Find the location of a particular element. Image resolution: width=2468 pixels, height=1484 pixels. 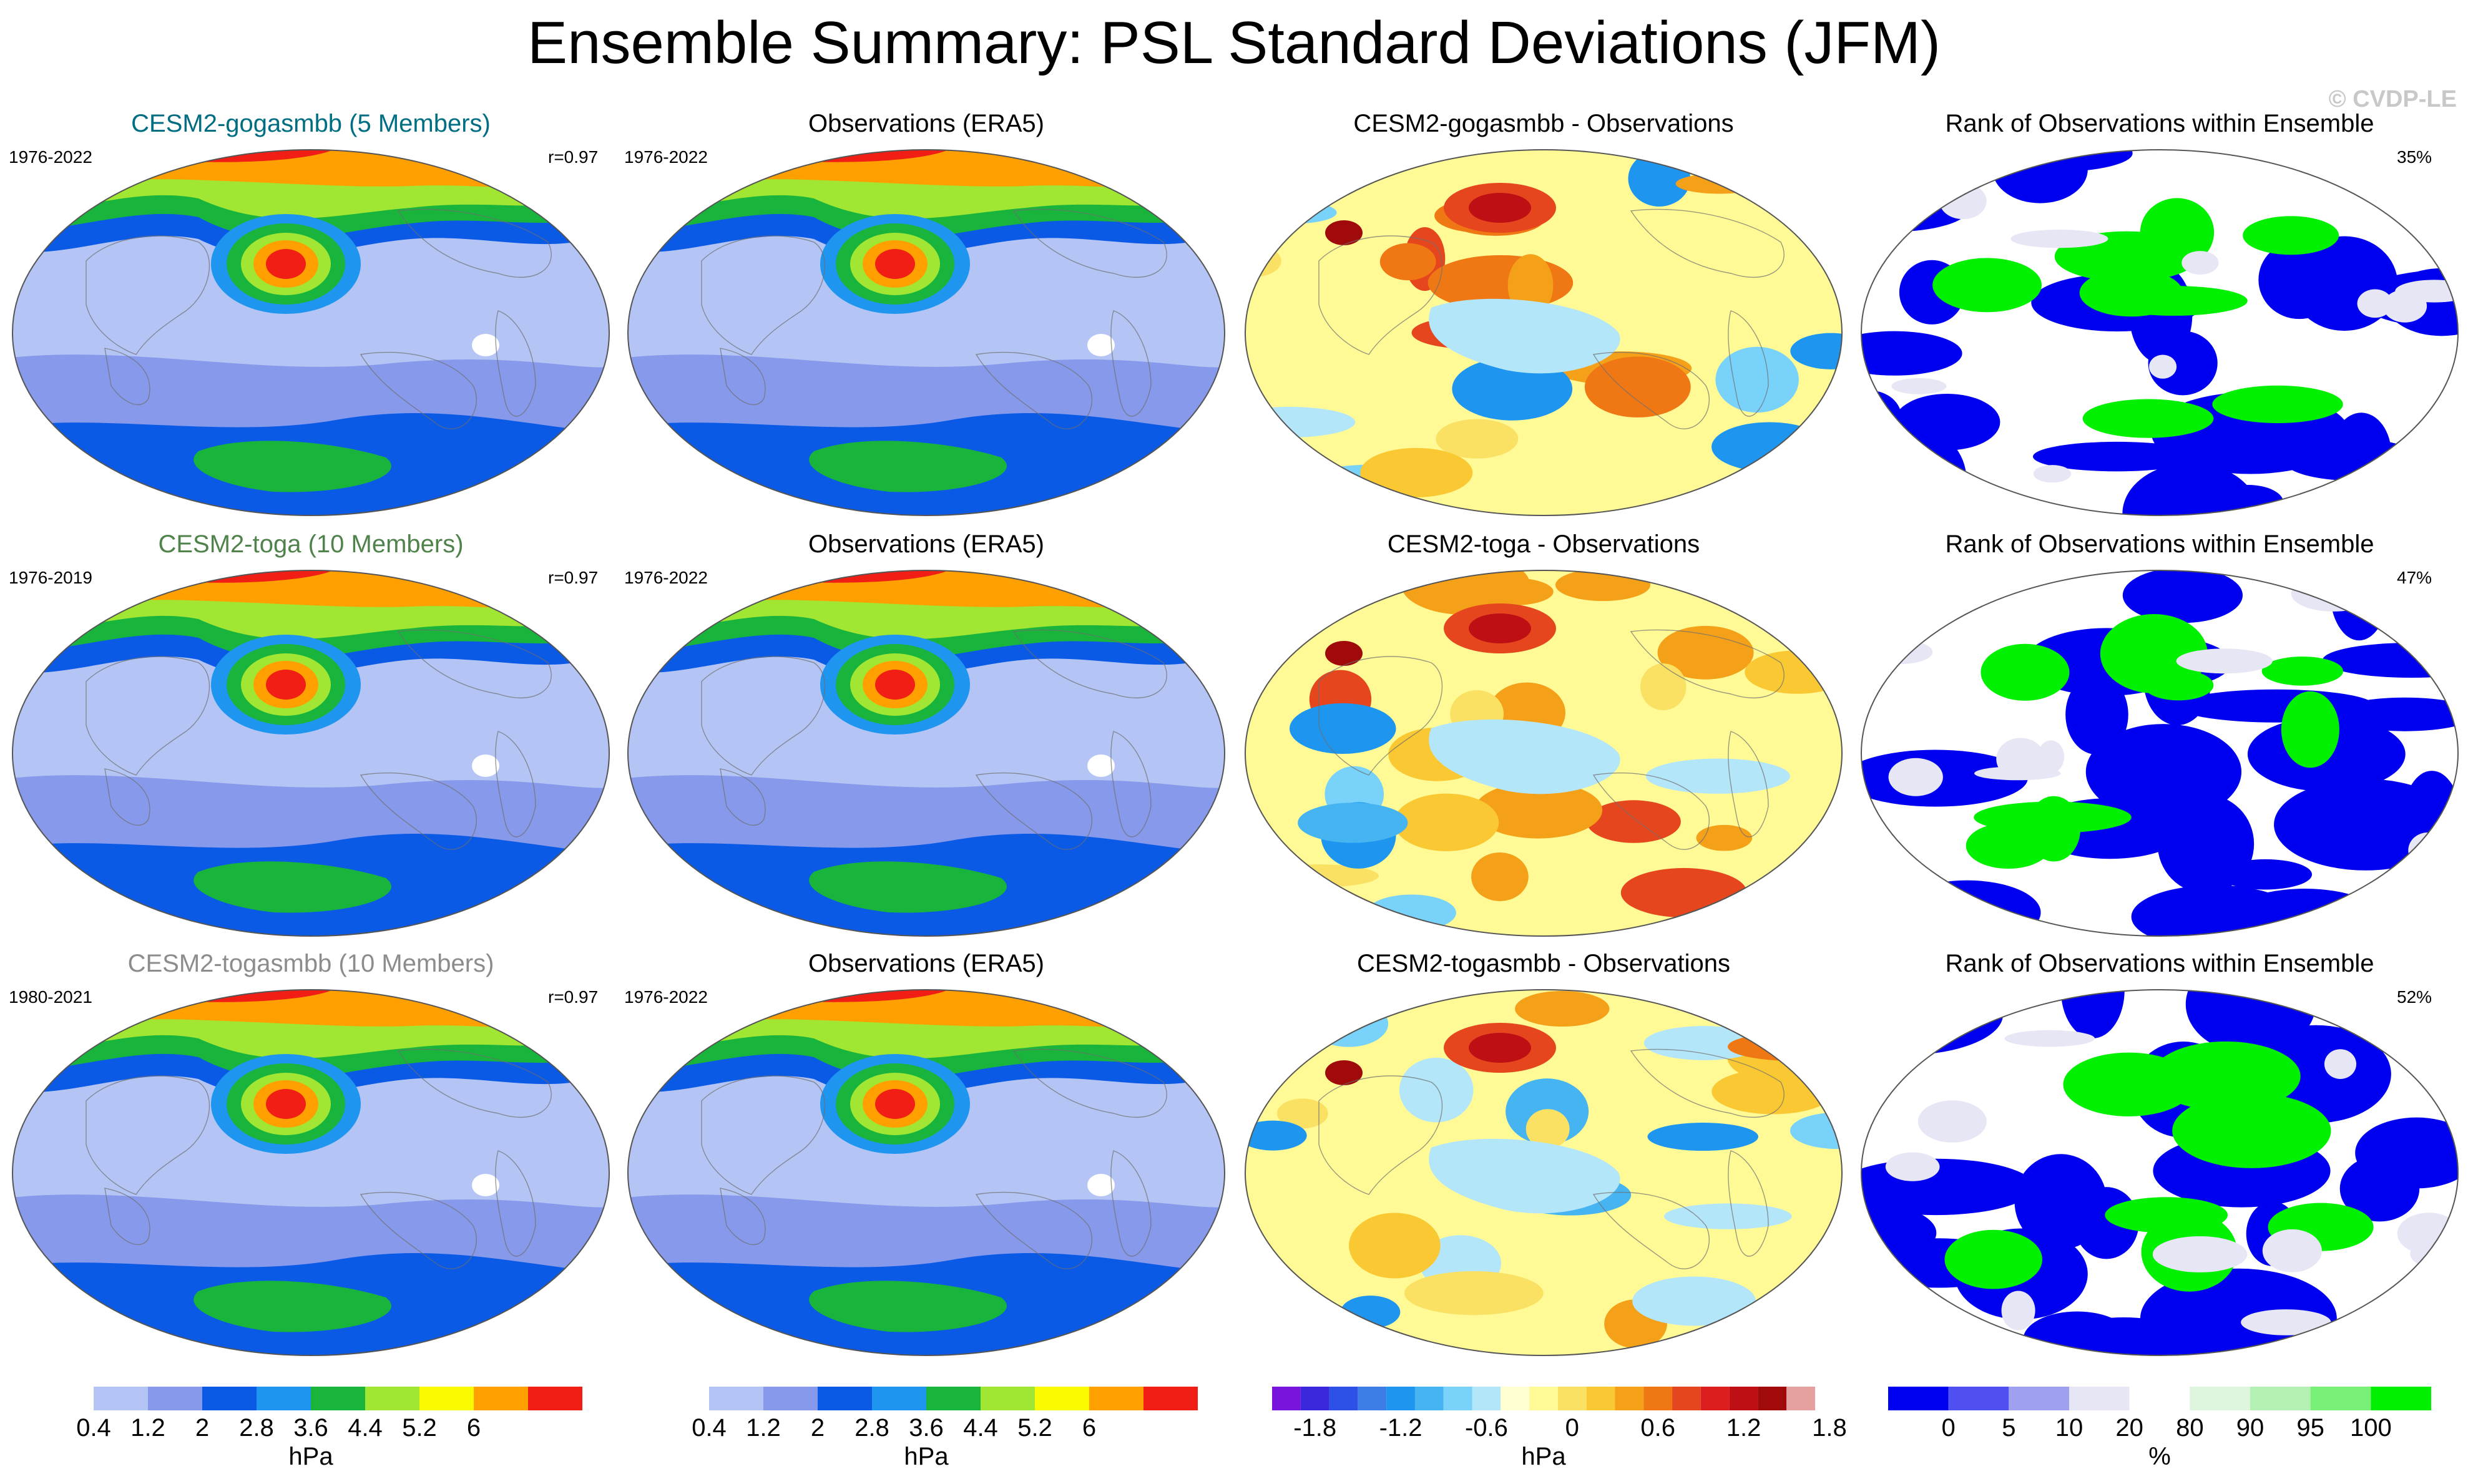

colorbar-tick-label: 5.2 is located at coordinates (1034, 1428).